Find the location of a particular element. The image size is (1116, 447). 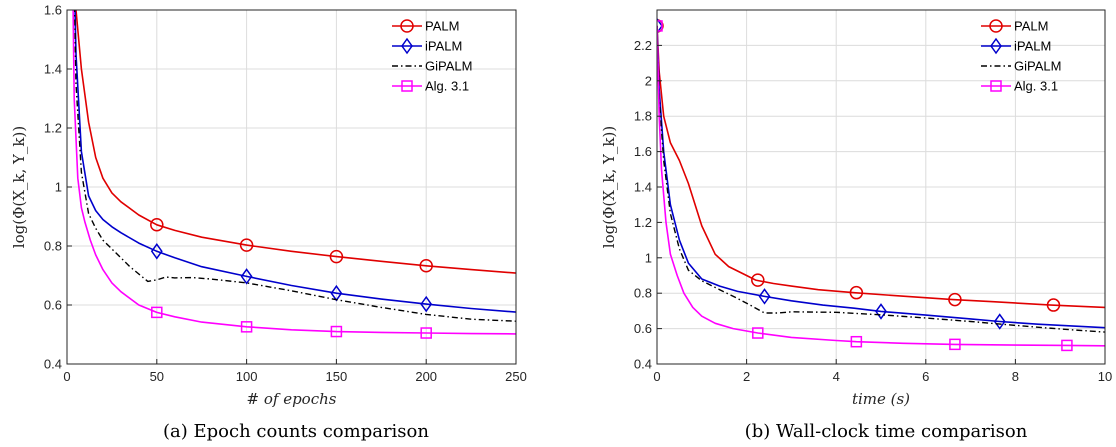

x-tick-label: 250 is located at coordinates (516, 376).